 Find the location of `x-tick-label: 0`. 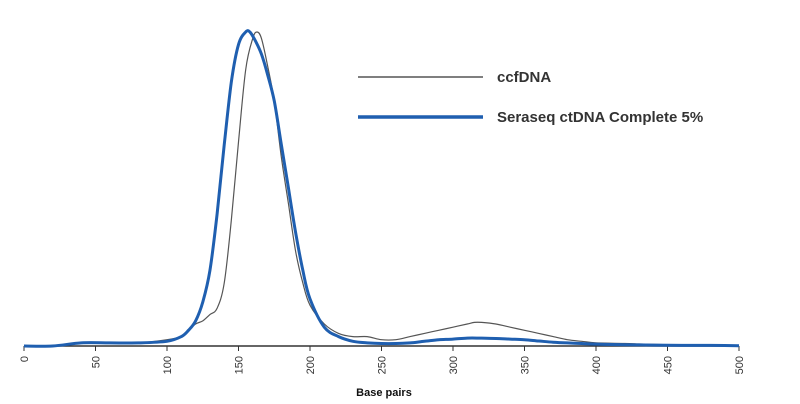

x-tick-label: 0 is located at coordinates (25, 359).